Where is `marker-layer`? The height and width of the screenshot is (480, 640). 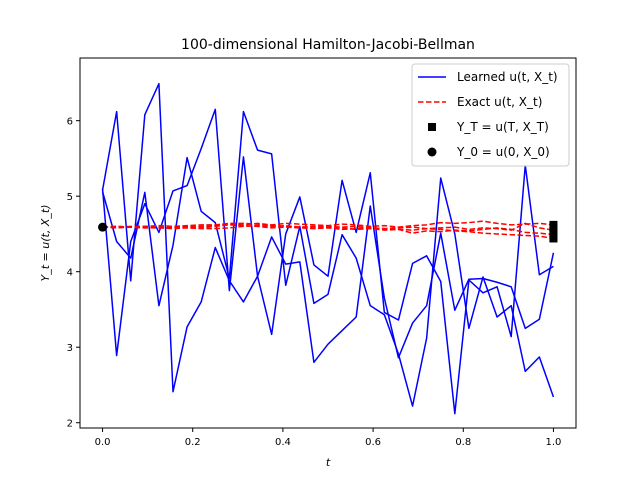 marker-layer is located at coordinates (328, 231).